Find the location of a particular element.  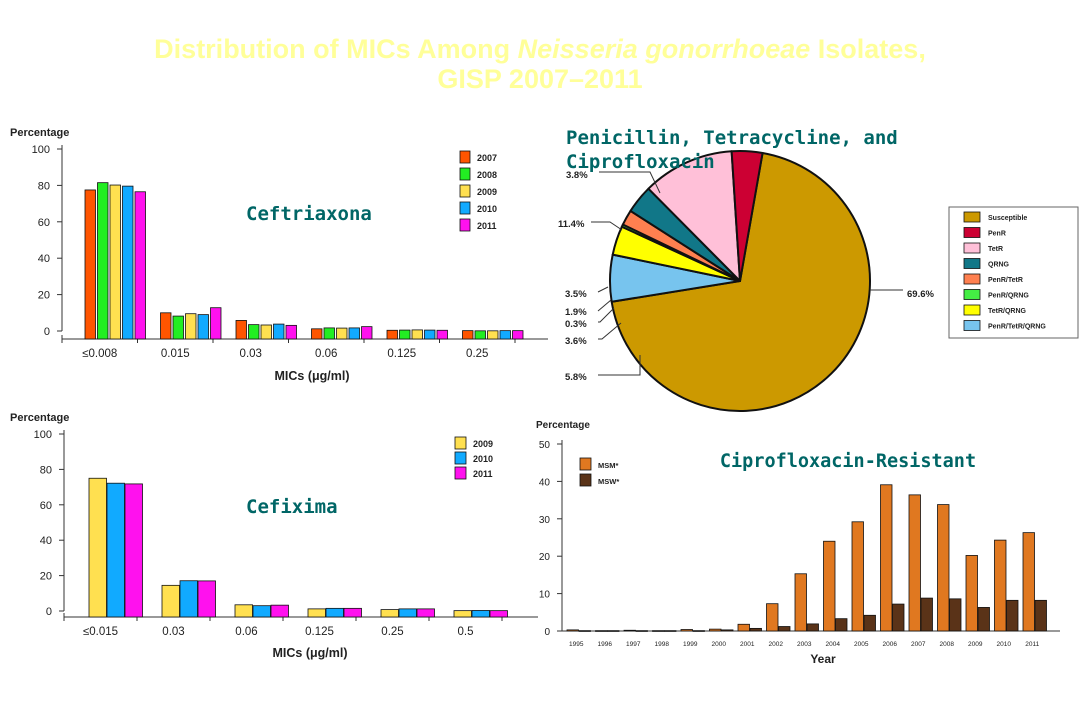

pie-legend-swatch-qrng is located at coordinates (972, 263).